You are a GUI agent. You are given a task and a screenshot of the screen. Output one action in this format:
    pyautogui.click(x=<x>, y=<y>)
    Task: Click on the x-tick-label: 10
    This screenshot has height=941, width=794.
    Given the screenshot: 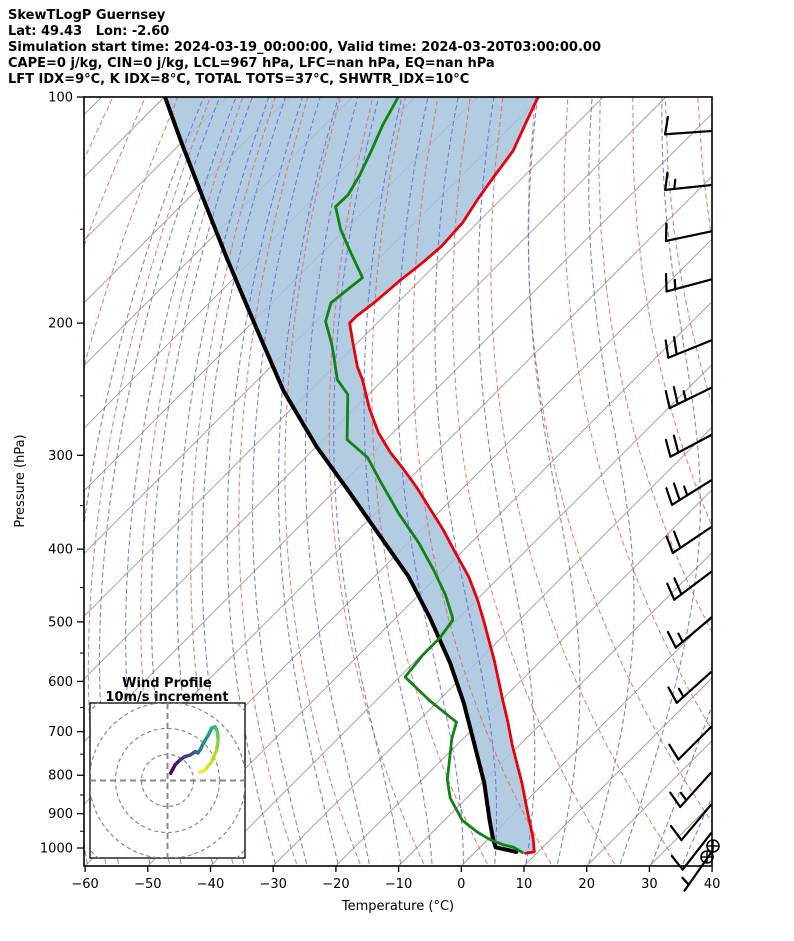 What is the action you would take?
    pyautogui.click(x=524, y=884)
    